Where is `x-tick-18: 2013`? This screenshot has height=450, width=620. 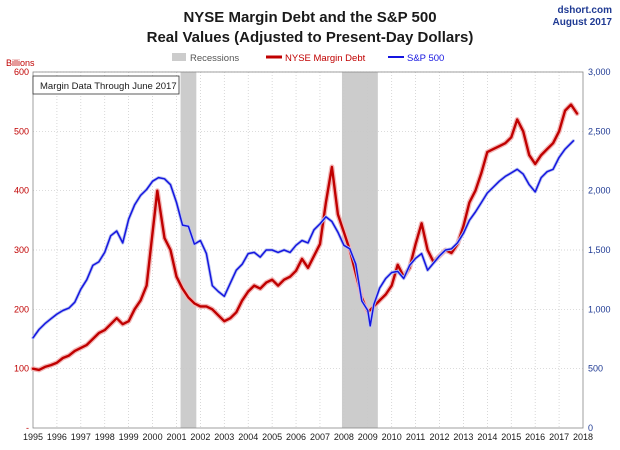 x-tick-18: 2013 is located at coordinates (463, 437).